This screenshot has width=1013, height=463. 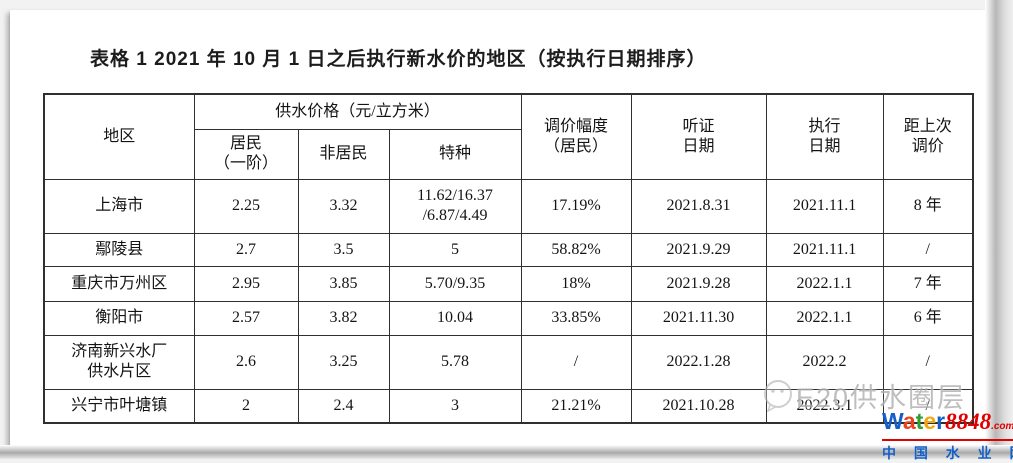 I want to click on cell-region: 衡阳市, so click(x=119, y=318).